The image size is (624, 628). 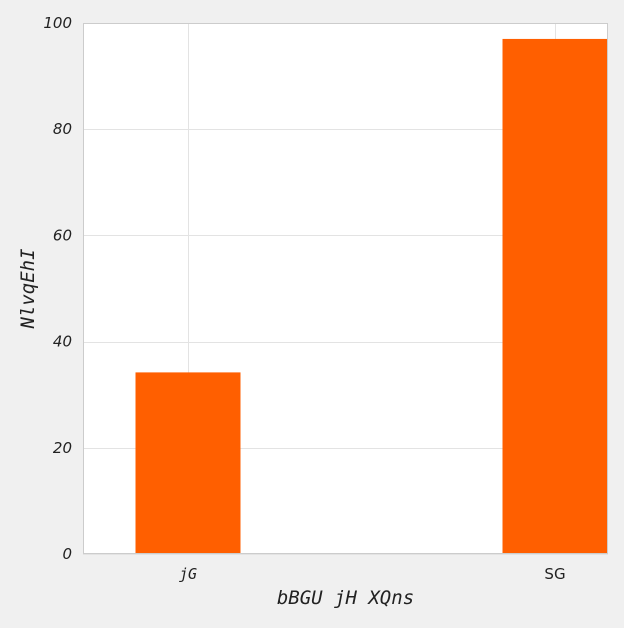 What do you see at coordinates (57, 23) in the screenshot?
I see `y-tick-label: 100` at bounding box center [57, 23].